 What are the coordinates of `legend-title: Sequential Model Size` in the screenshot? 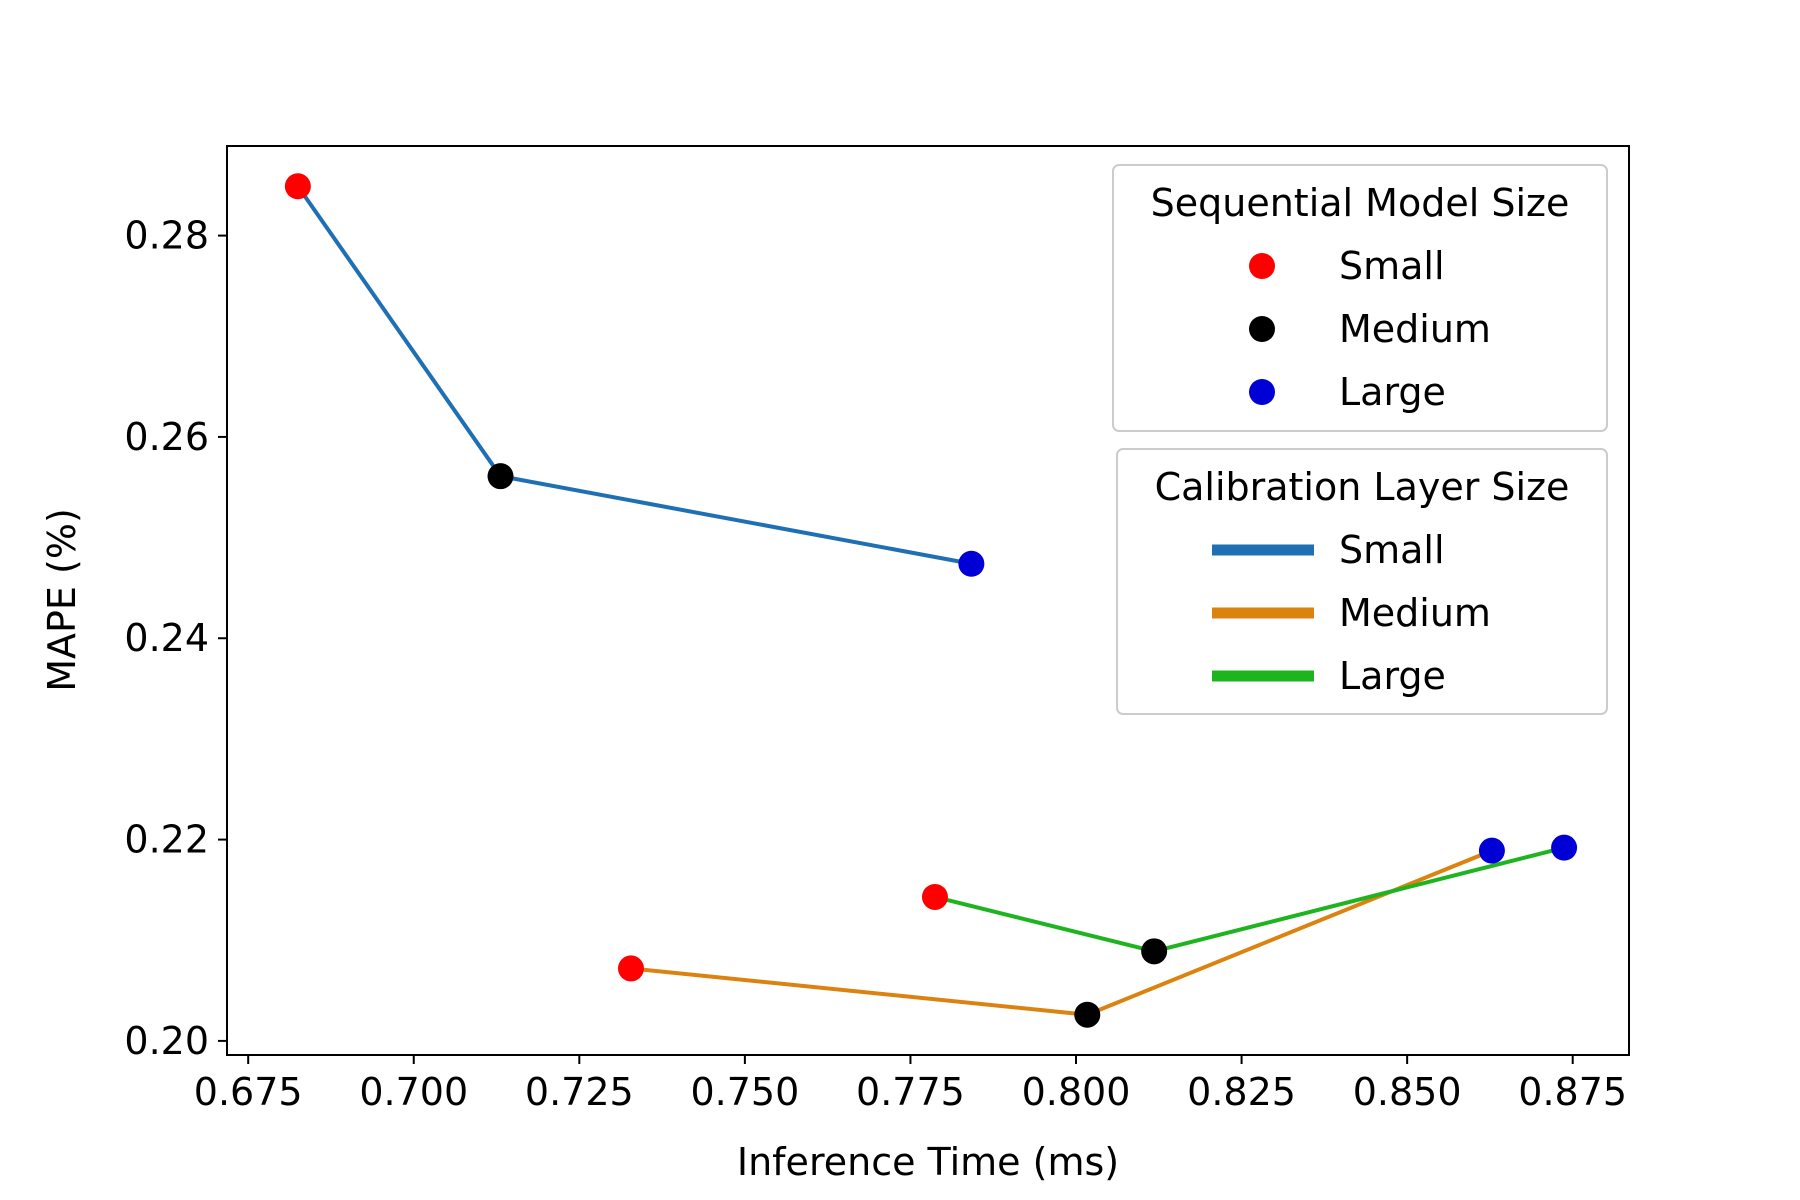 It's located at (1360, 203).